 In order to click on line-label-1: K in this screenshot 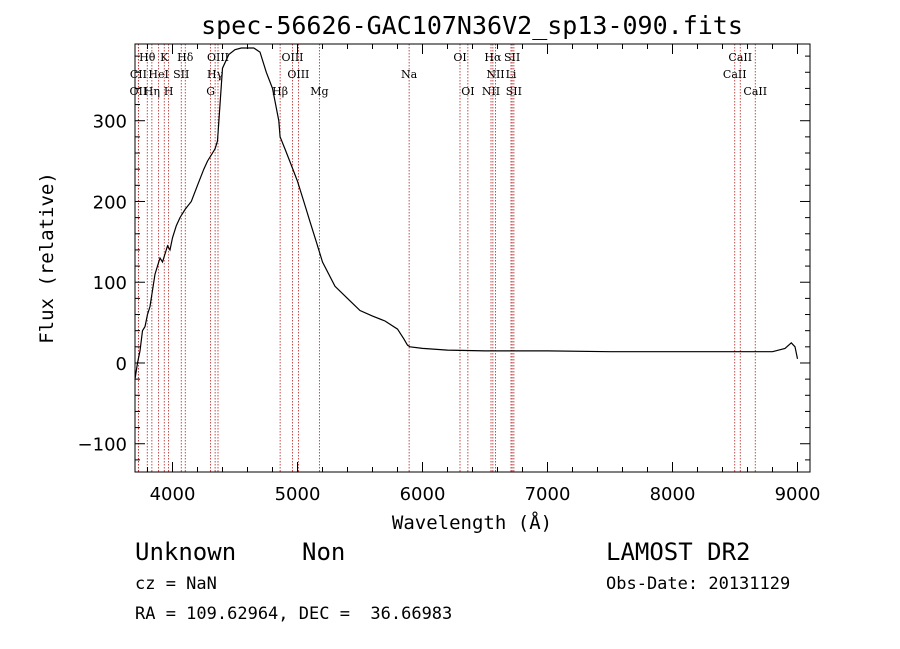, I will do `click(164, 57)`.